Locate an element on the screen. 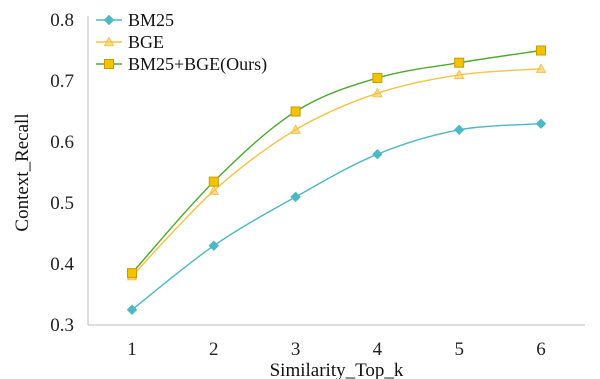 Image resolution: width=600 pixels, height=379 pixels. x-axis-title: Similarity_Top_k is located at coordinates (337, 369).